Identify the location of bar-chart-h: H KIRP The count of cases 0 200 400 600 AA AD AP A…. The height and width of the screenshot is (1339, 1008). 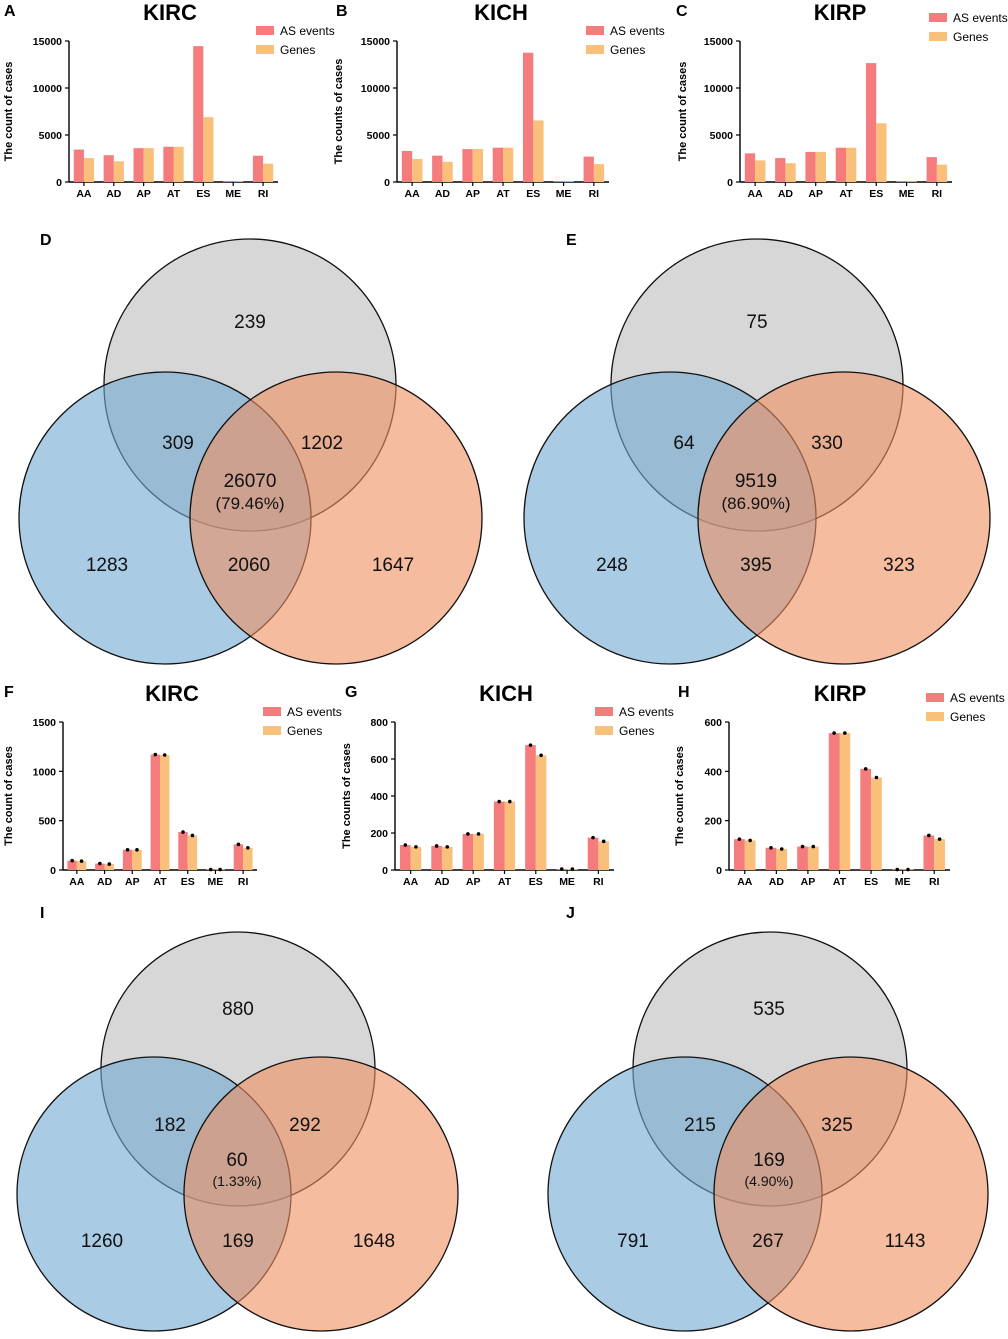
(839, 784).